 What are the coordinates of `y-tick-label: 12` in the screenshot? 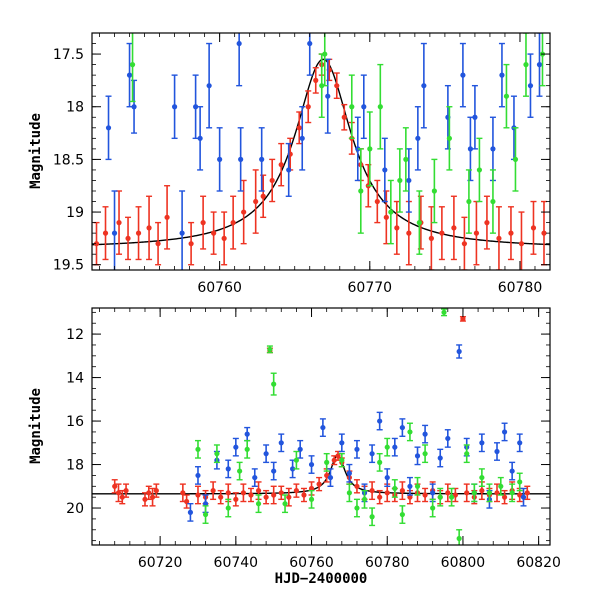 It's located at (75, 335).